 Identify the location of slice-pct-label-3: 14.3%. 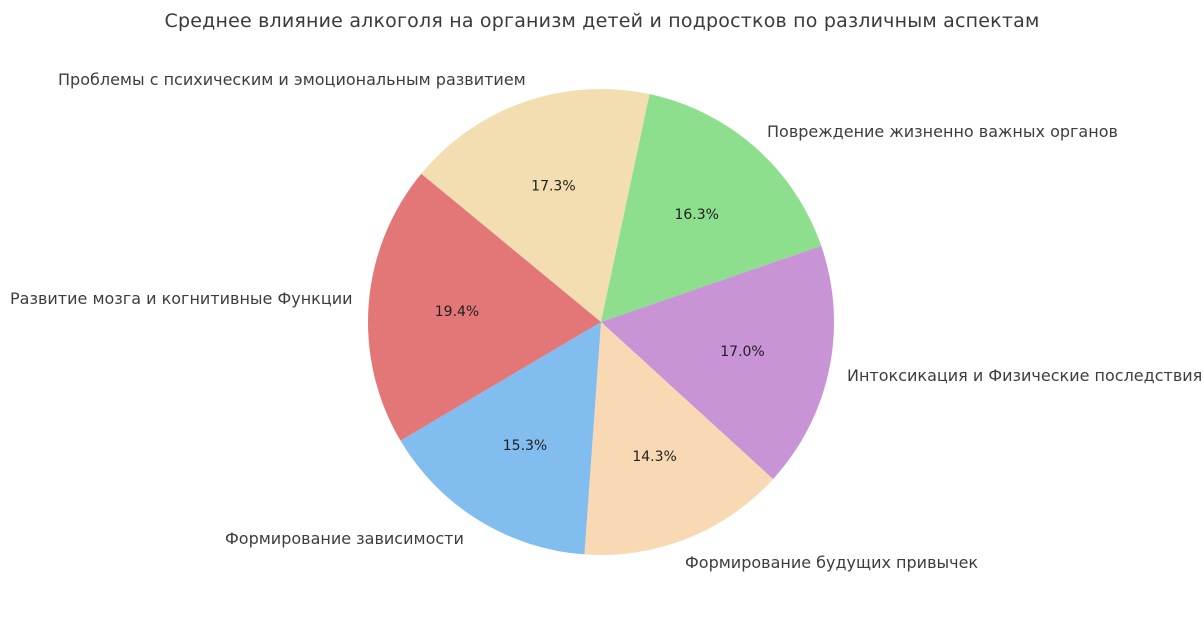
(654, 457).